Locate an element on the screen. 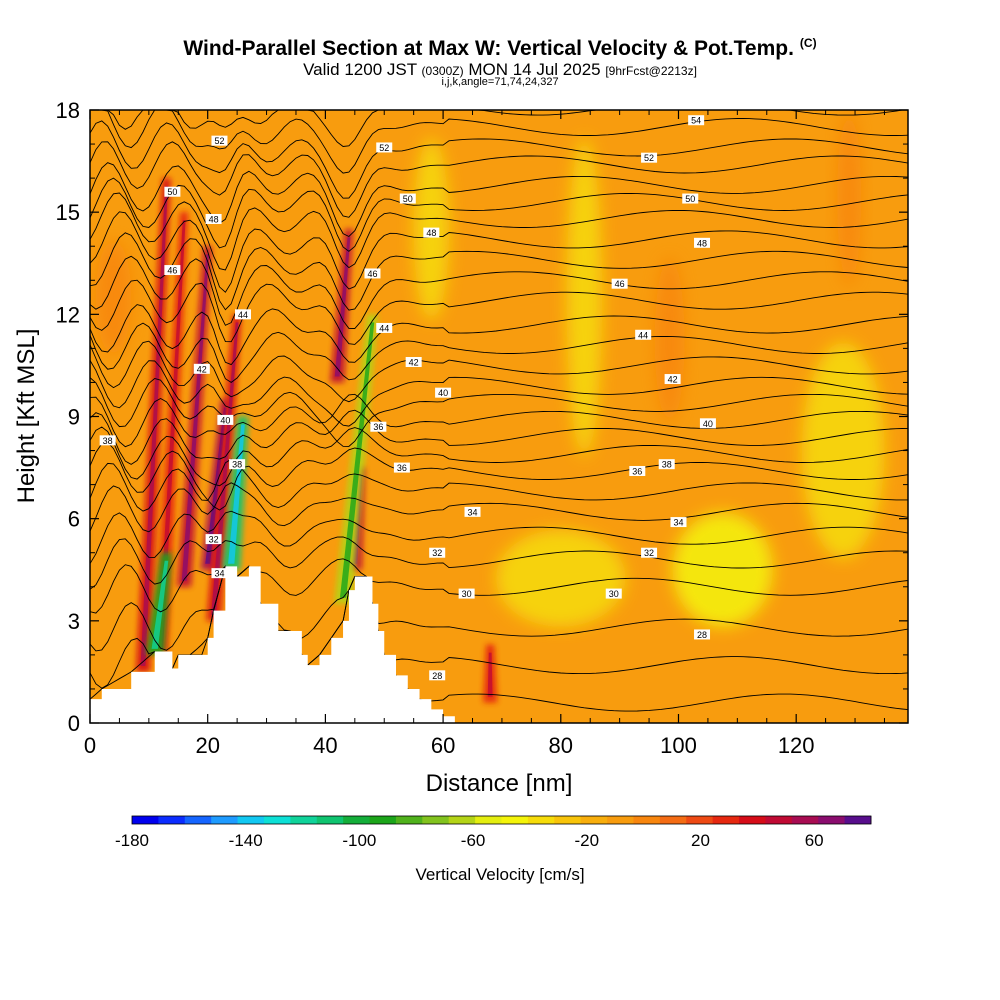  theta-label: 52 is located at coordinates (649, 158).